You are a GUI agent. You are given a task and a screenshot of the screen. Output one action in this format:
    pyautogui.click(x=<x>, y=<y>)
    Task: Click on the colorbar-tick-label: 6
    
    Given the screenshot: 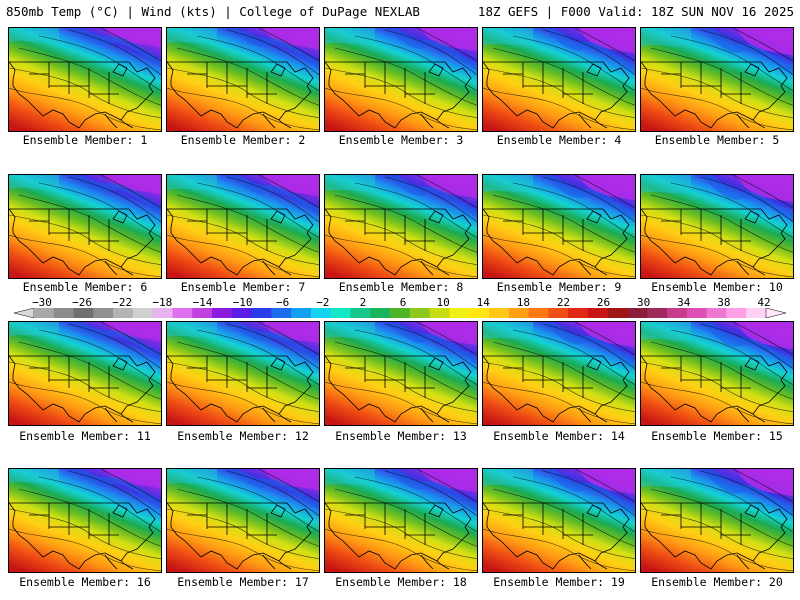 What is the action you would take?
    pyautogui.click(x=403, y=302)
    